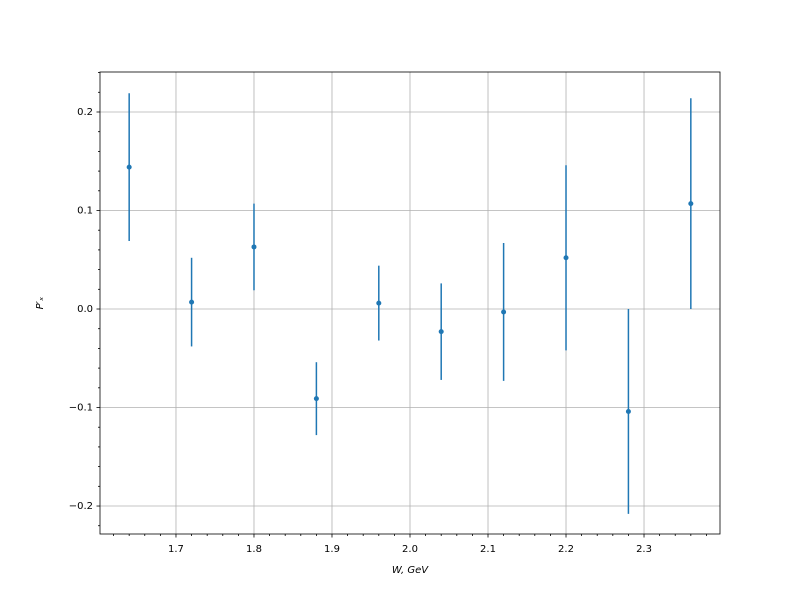 The width and height of the screenshot is (800, 600). I want to click on x-tick-label: 2.1, so click(488, 549).